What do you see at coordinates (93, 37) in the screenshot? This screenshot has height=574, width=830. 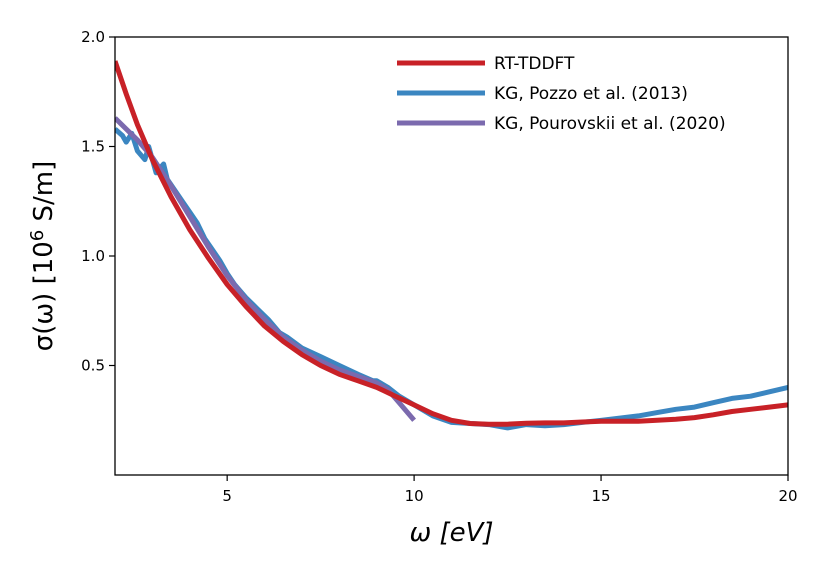 I see `y-tick-label: 2.0` at bounding box center [93, 37].